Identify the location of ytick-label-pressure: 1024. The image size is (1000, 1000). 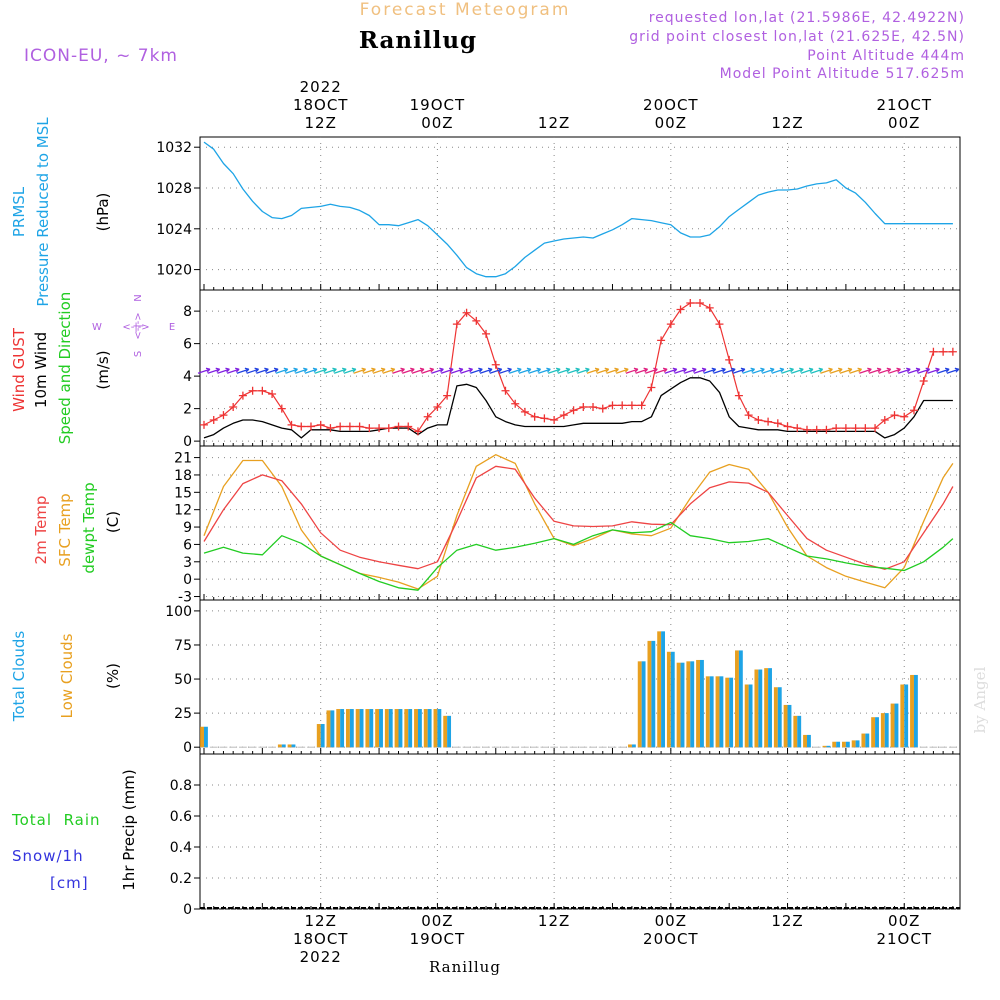
(174, 230).